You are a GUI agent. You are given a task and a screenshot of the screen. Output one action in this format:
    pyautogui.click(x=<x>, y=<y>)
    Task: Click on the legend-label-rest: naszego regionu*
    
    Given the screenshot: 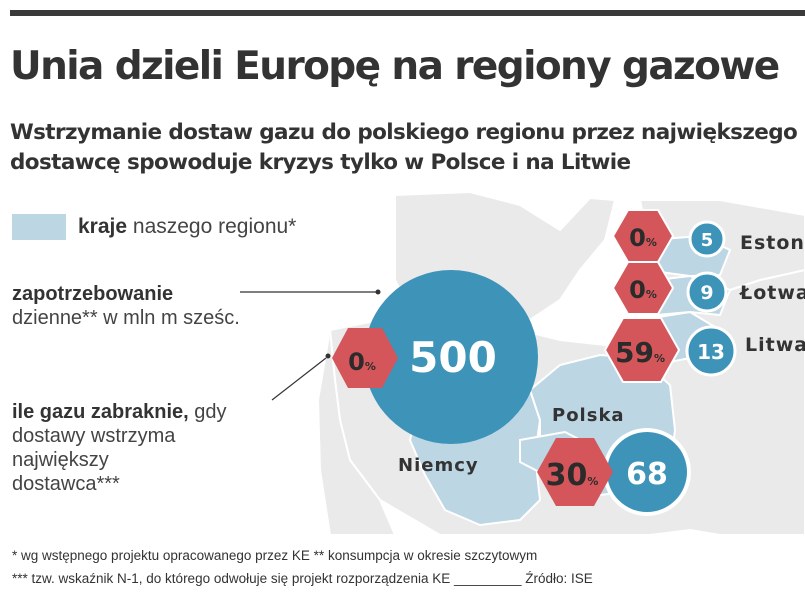 What is the action you would take?
    pyautogui.click(x=214, y=226)
    